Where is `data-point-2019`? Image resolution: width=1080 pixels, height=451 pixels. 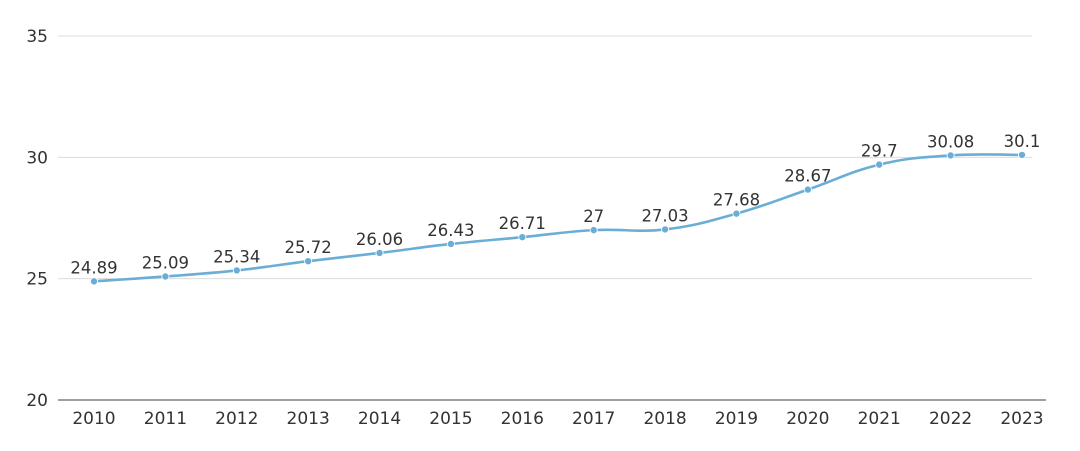 data-point-2019 is located at coordinates (736, 213).